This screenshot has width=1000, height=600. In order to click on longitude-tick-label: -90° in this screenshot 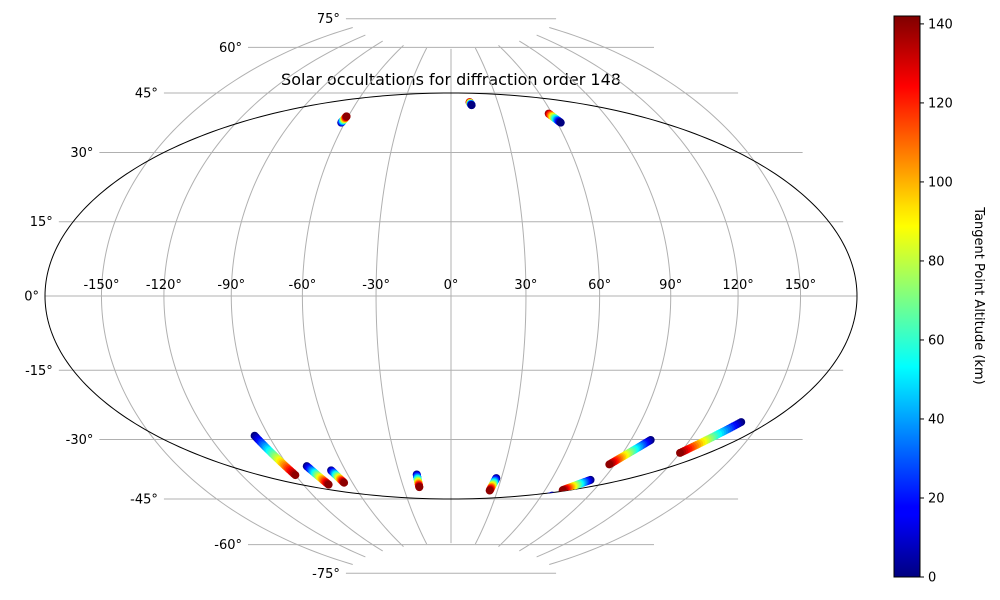, I will do `click(231, 285)`.